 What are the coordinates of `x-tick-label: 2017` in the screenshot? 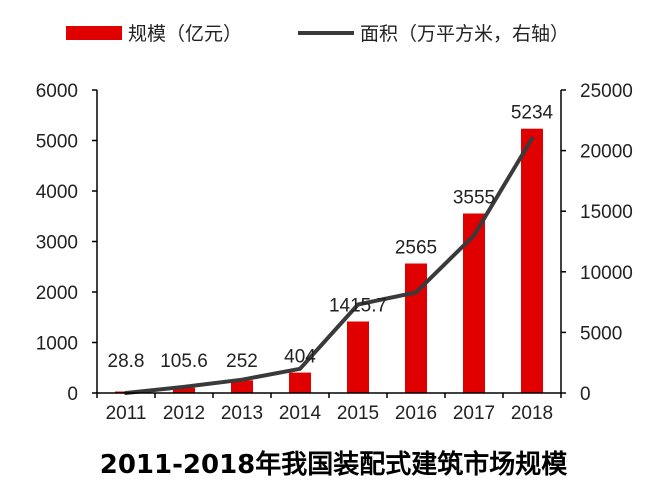 It's located at (474, 413).